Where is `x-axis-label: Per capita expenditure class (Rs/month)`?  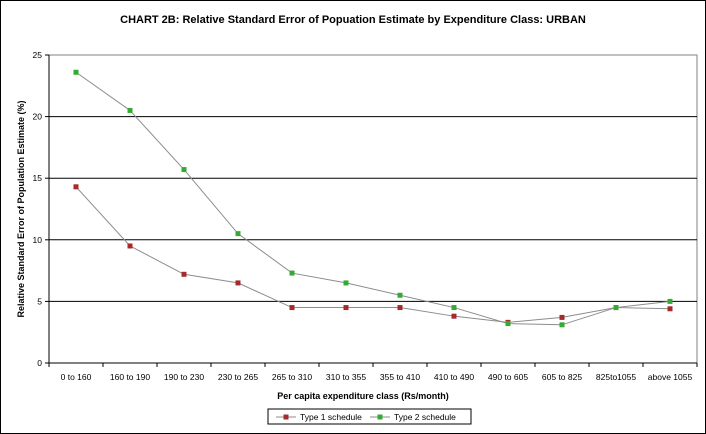
x-axis-label: Per capita expenditure class (Rs/month) is located at coordinates (363, 396).